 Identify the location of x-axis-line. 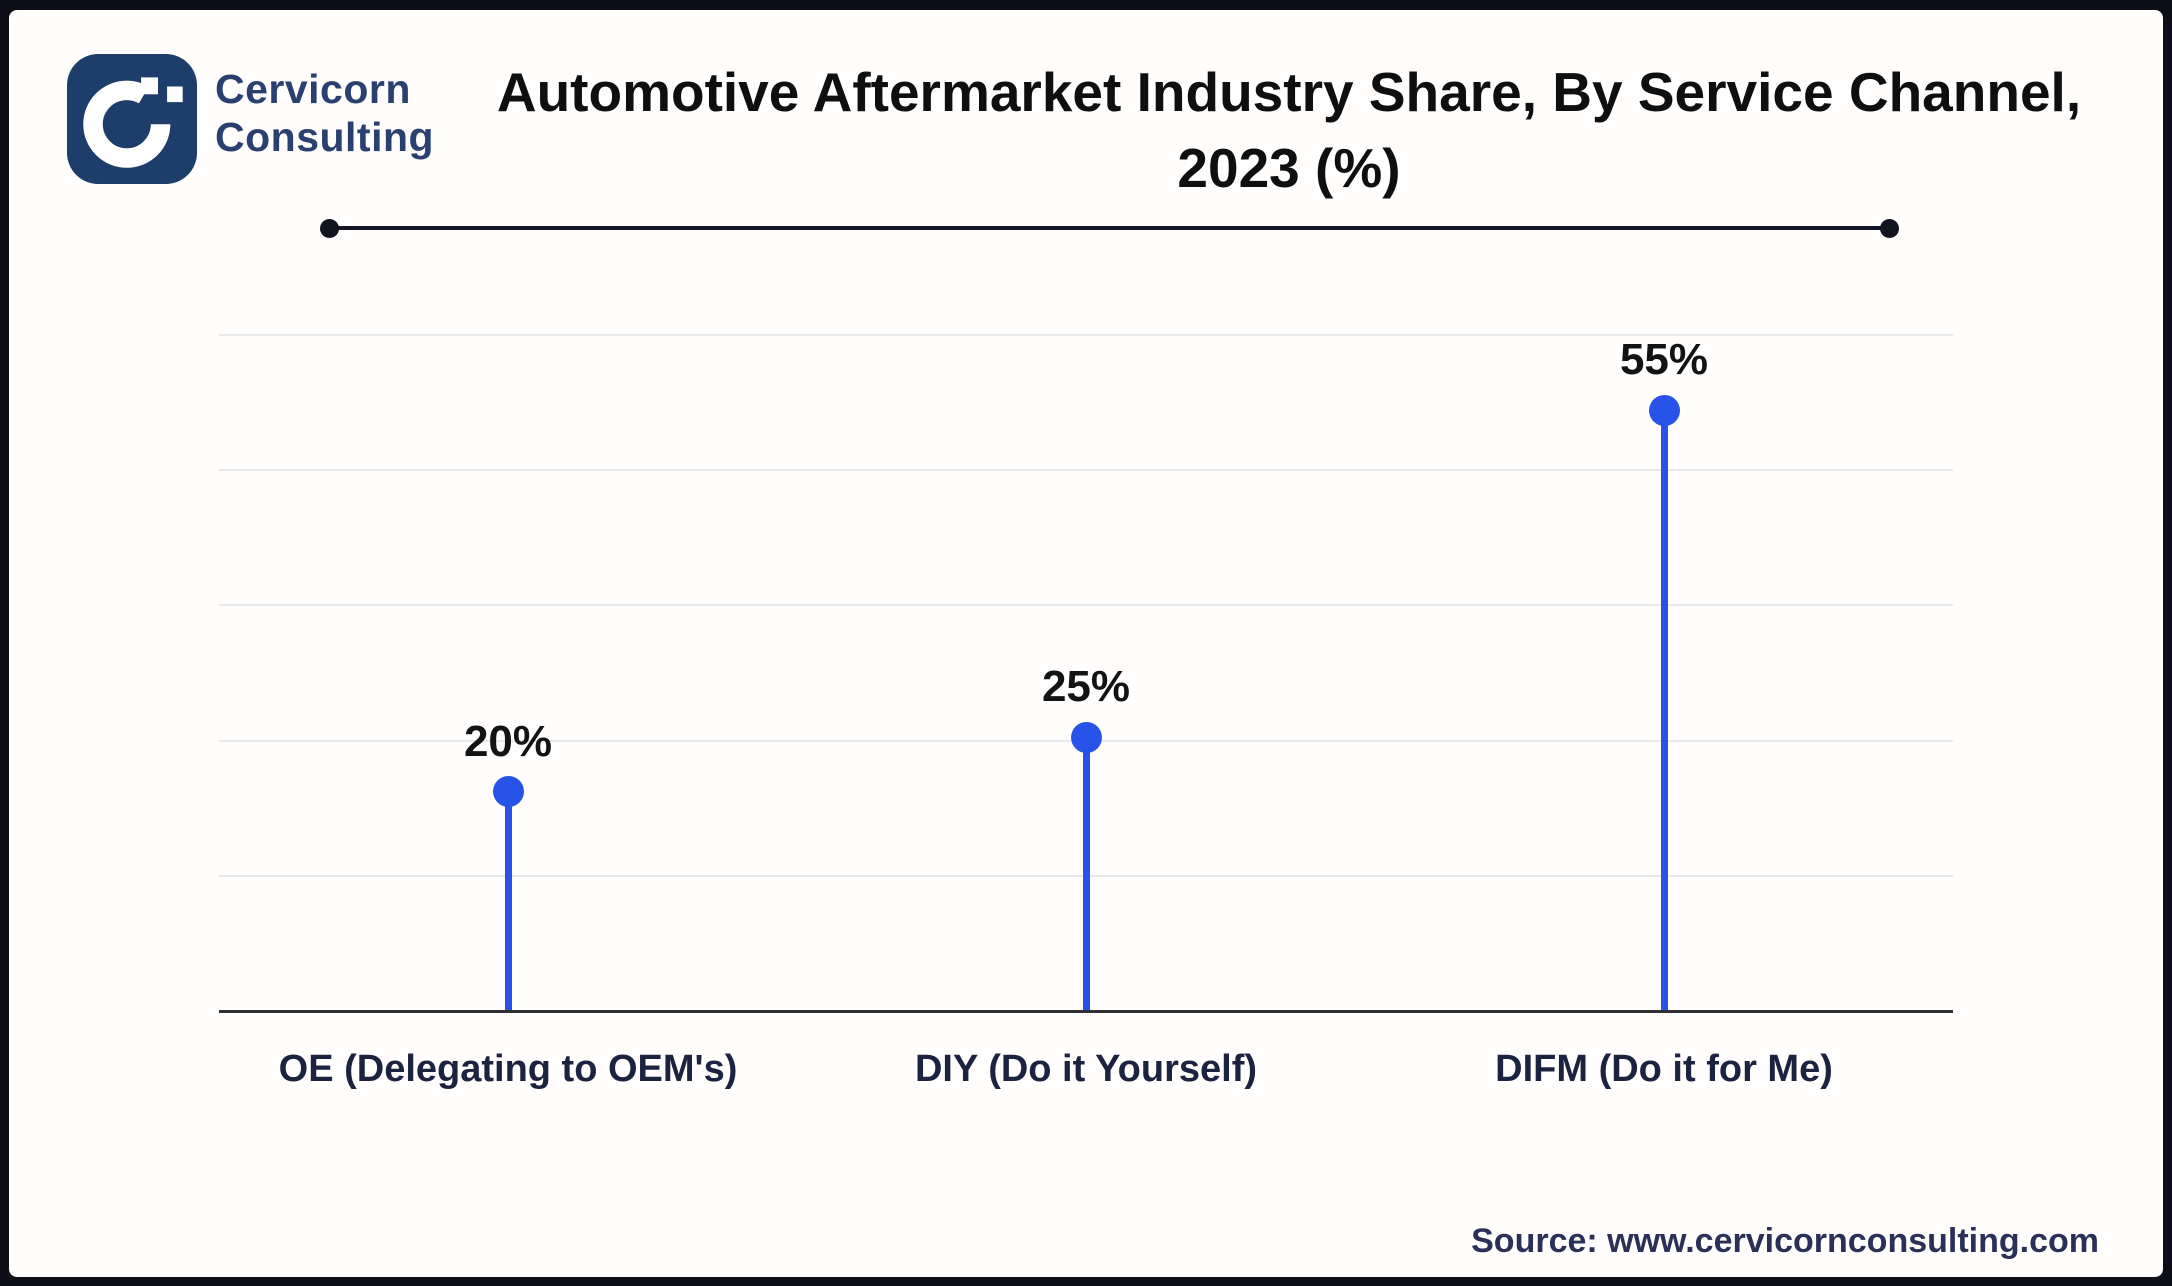
(1086, 1011).